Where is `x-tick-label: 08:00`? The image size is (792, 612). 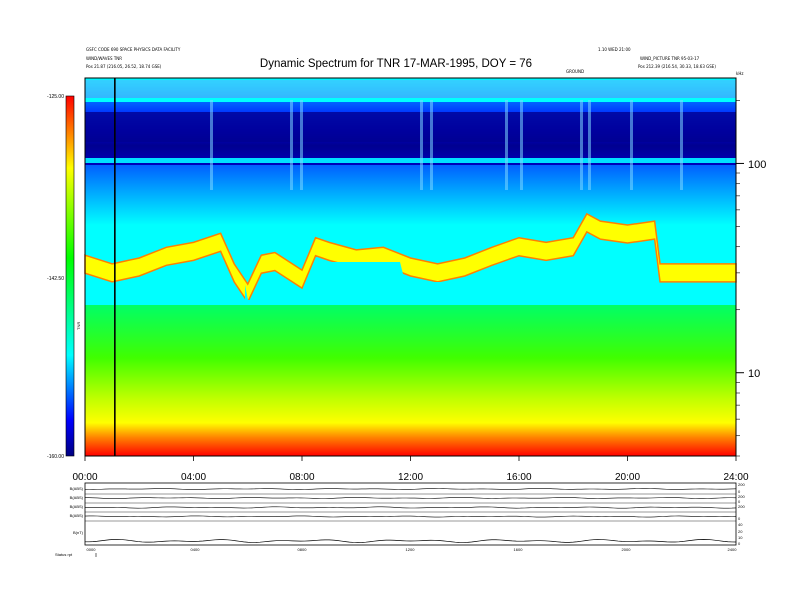 x-tick-label: 08:00 is located at coordinates (301, 477).